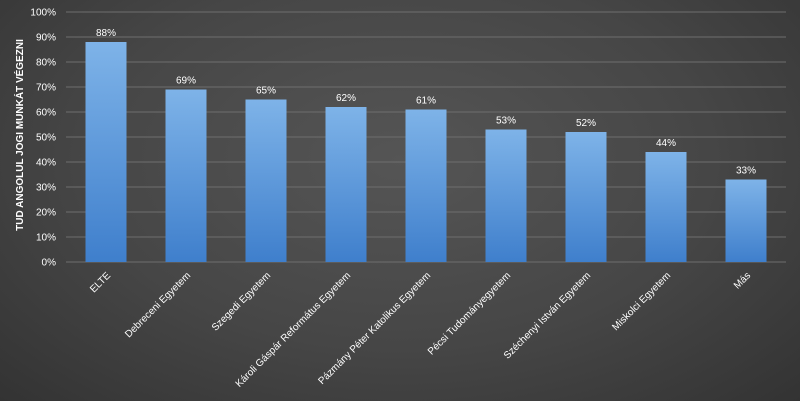  I want to click on y-tick-label: 50%, so click(46, 138).